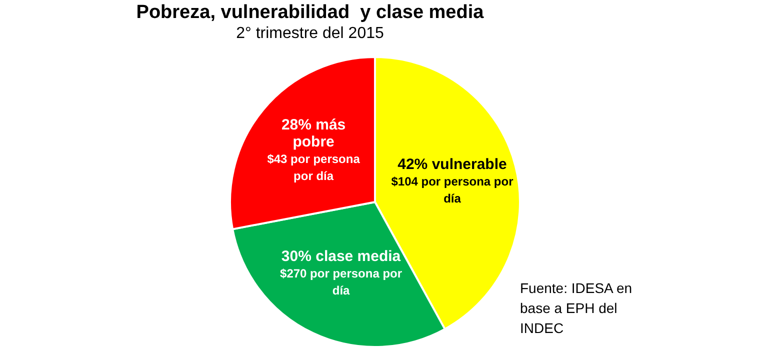  Describe the element at coordinates (452, 165) in the screenshot. I see `slice-label: 42% vulnerable` at that location.